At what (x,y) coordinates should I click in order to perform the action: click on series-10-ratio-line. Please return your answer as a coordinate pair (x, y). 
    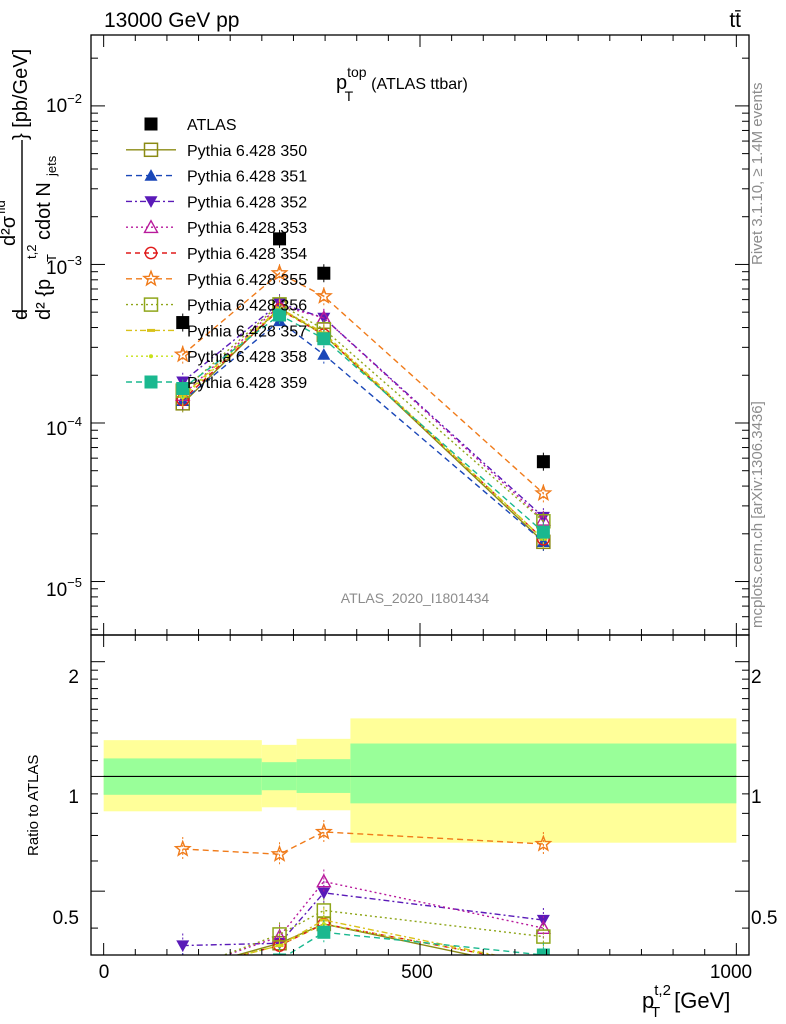
    Looking at the image, I should click on (415, 943).